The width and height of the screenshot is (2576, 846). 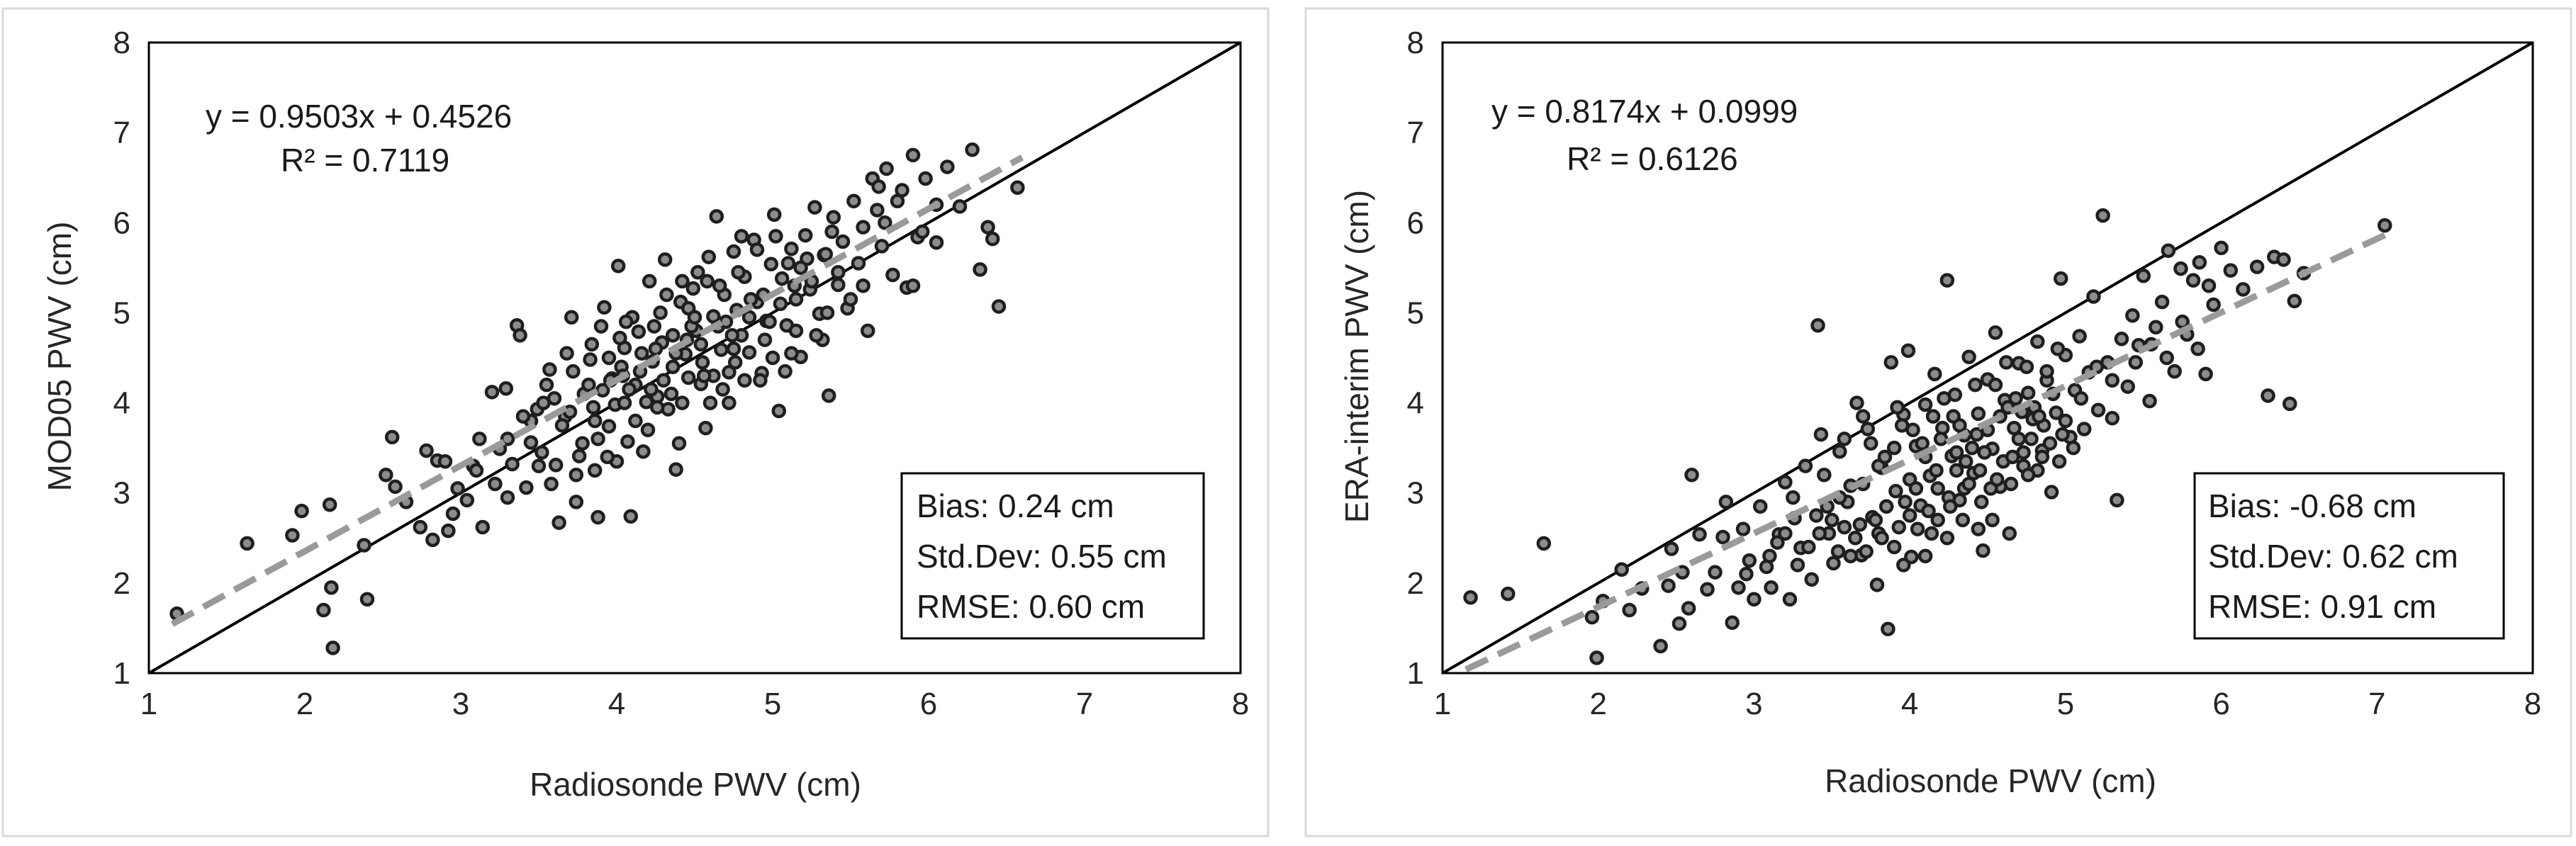 I want to click on x-tick-label: 7, so click(x=1084, y=704).